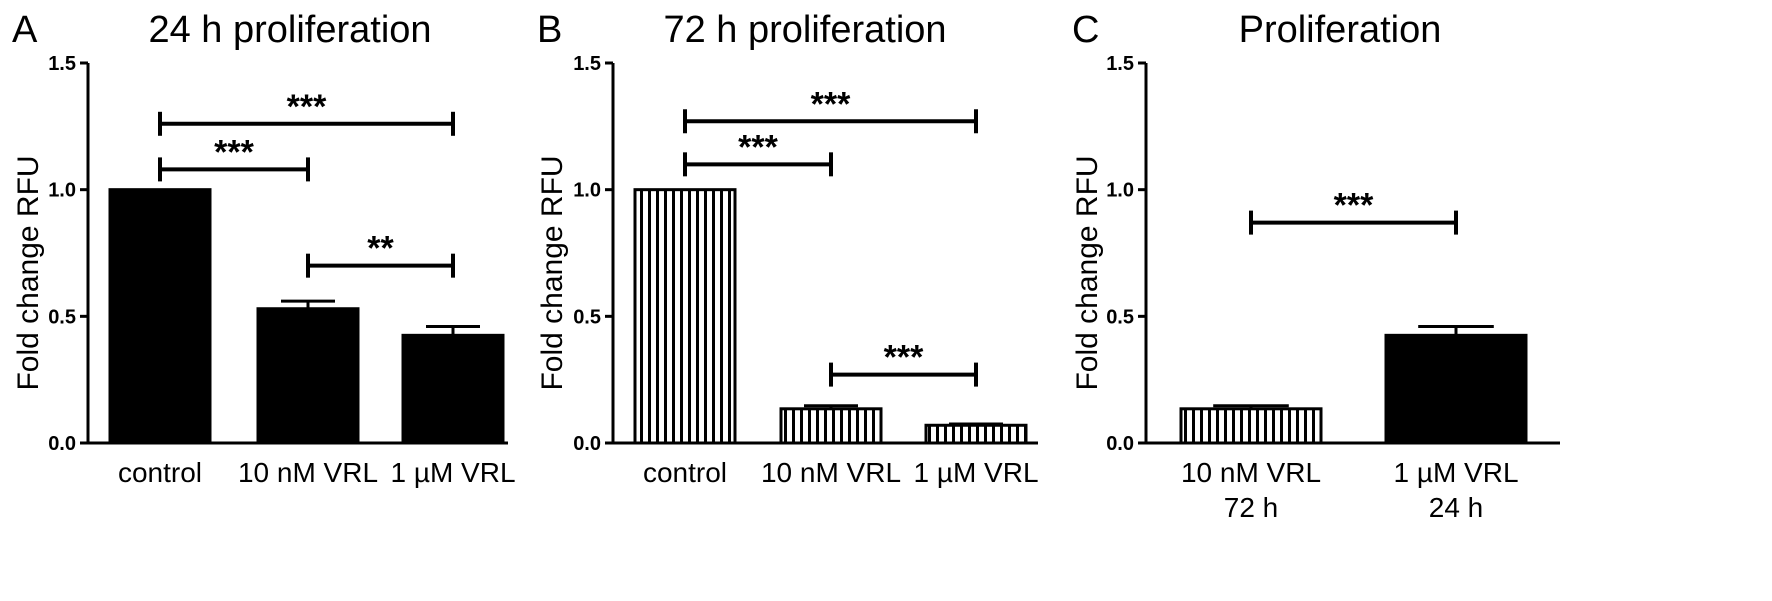 The image size is (1772, 601). Describe the element at coordinates (1456, 507) in the screenshot. I see `x-tick-label: 24 h` at that location.